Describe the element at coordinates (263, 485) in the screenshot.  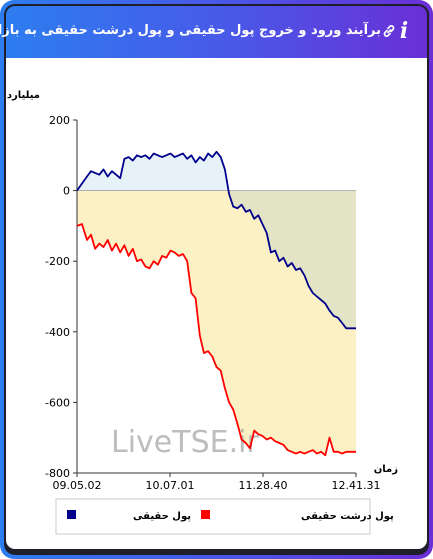
I see `x-tick-label: 11.28.40` at that location.